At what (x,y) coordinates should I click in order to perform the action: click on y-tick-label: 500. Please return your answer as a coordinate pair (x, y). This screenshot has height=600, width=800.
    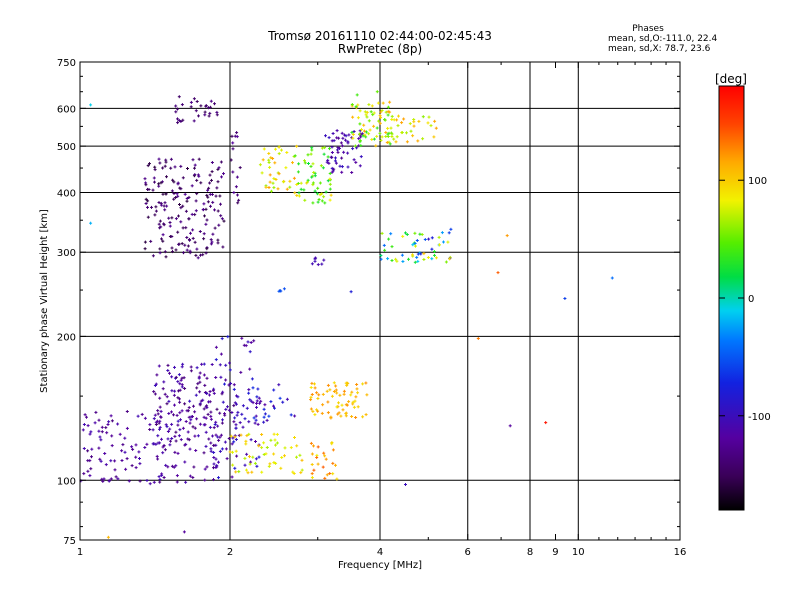
    Looking at the image, I should click on (66, 147).